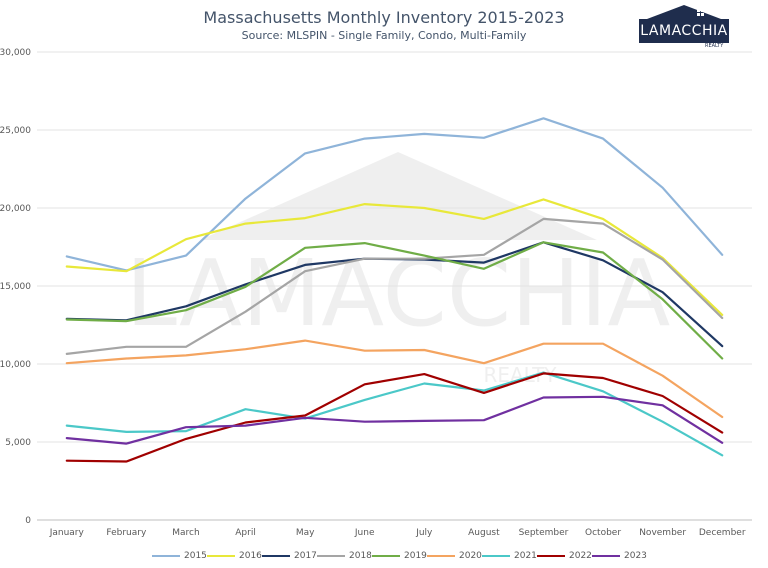 This screenshot has width=768, height=568. What do you see at coordinates (364, 533) in the screenshot?
I see `x-tick-label: June` at bounding box center [364, 533].